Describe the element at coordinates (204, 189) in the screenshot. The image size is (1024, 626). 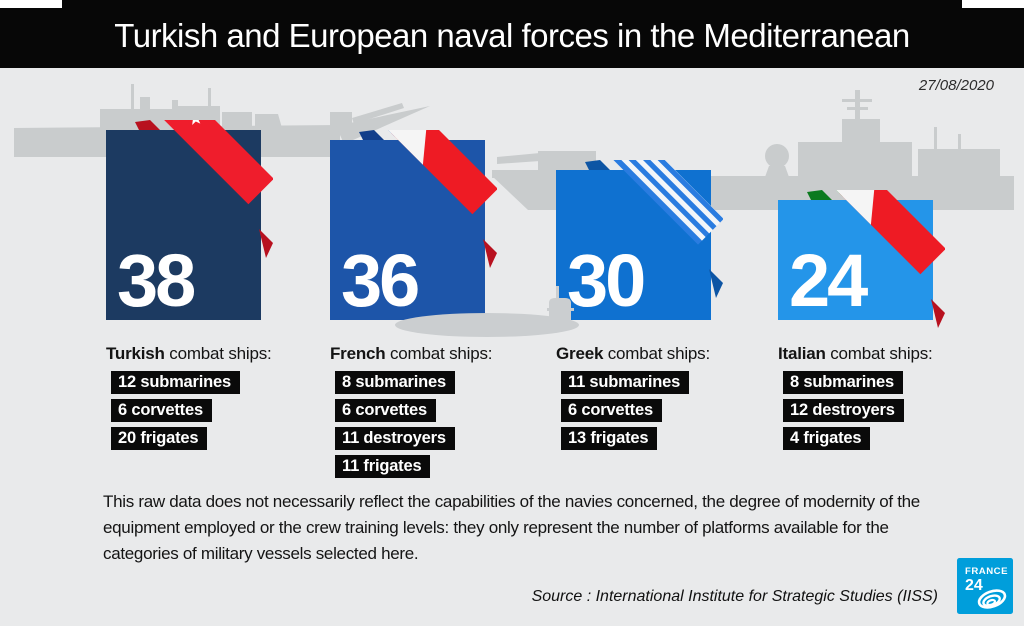
I see `turkey-flag-ribbon-icon` at that location.